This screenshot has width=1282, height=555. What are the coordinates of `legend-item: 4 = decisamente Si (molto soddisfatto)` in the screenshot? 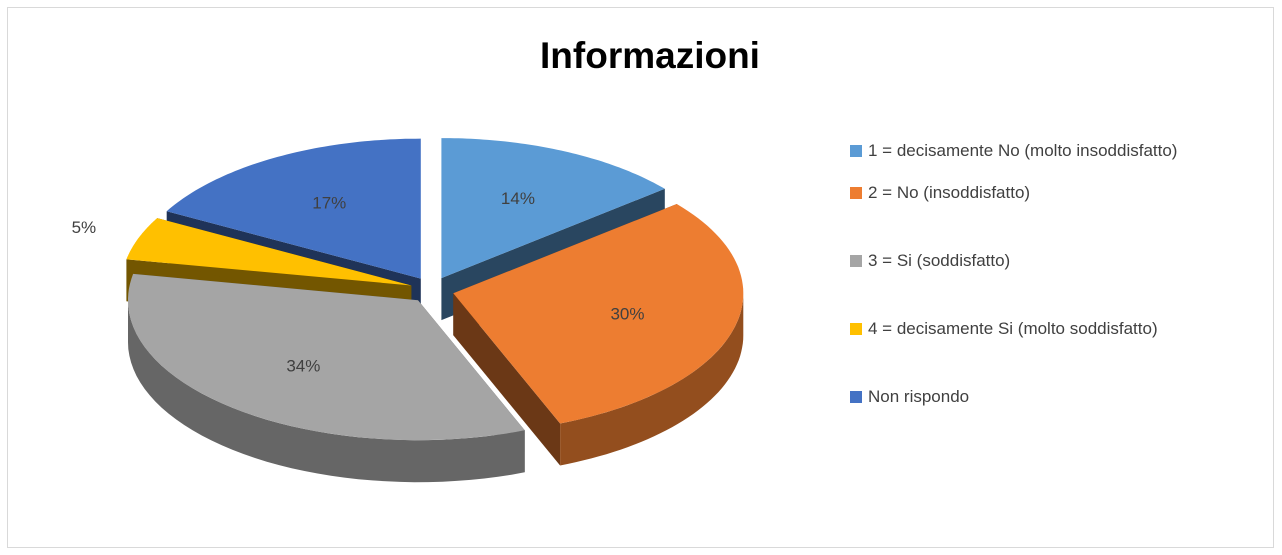 It's located at (1051, 329).